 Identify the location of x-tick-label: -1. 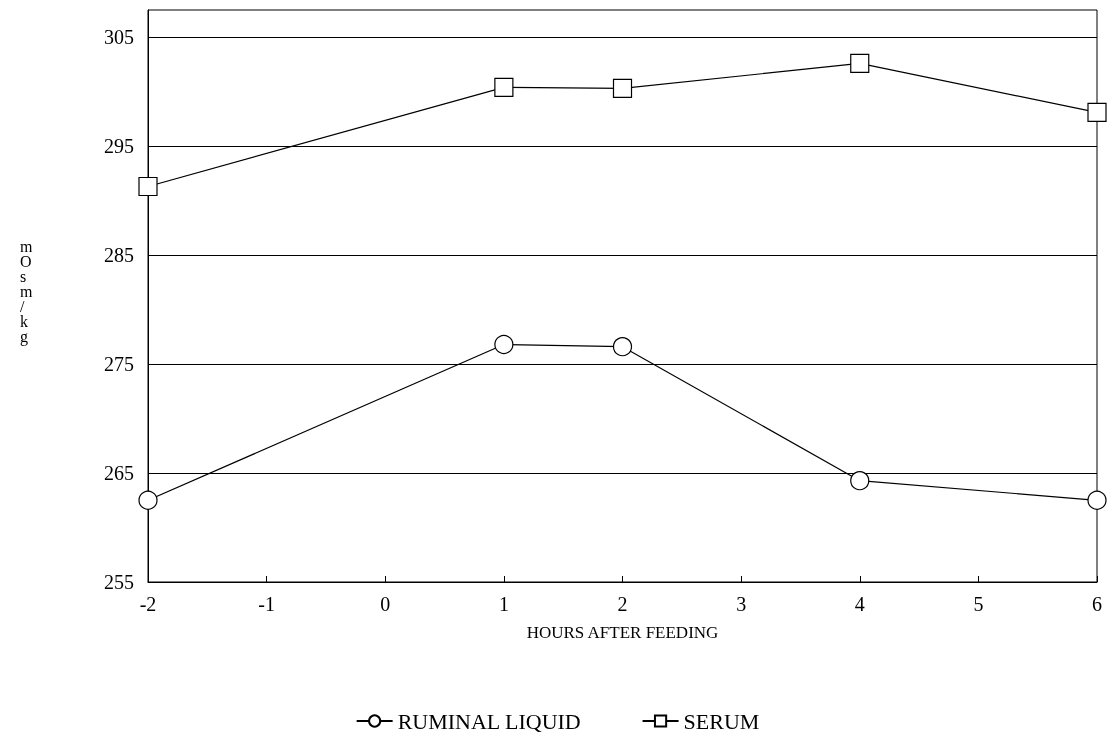
(266, 604).